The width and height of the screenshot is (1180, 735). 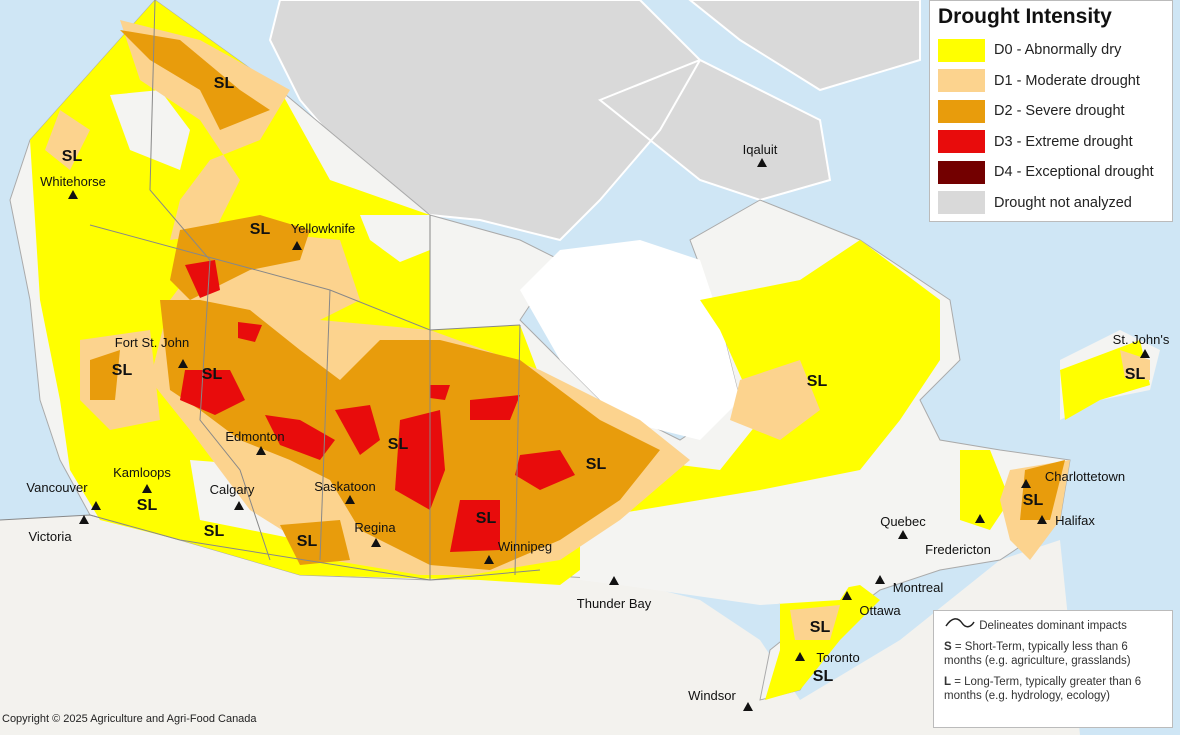 I want to click on s-key: S, so click(x=948, y=647).